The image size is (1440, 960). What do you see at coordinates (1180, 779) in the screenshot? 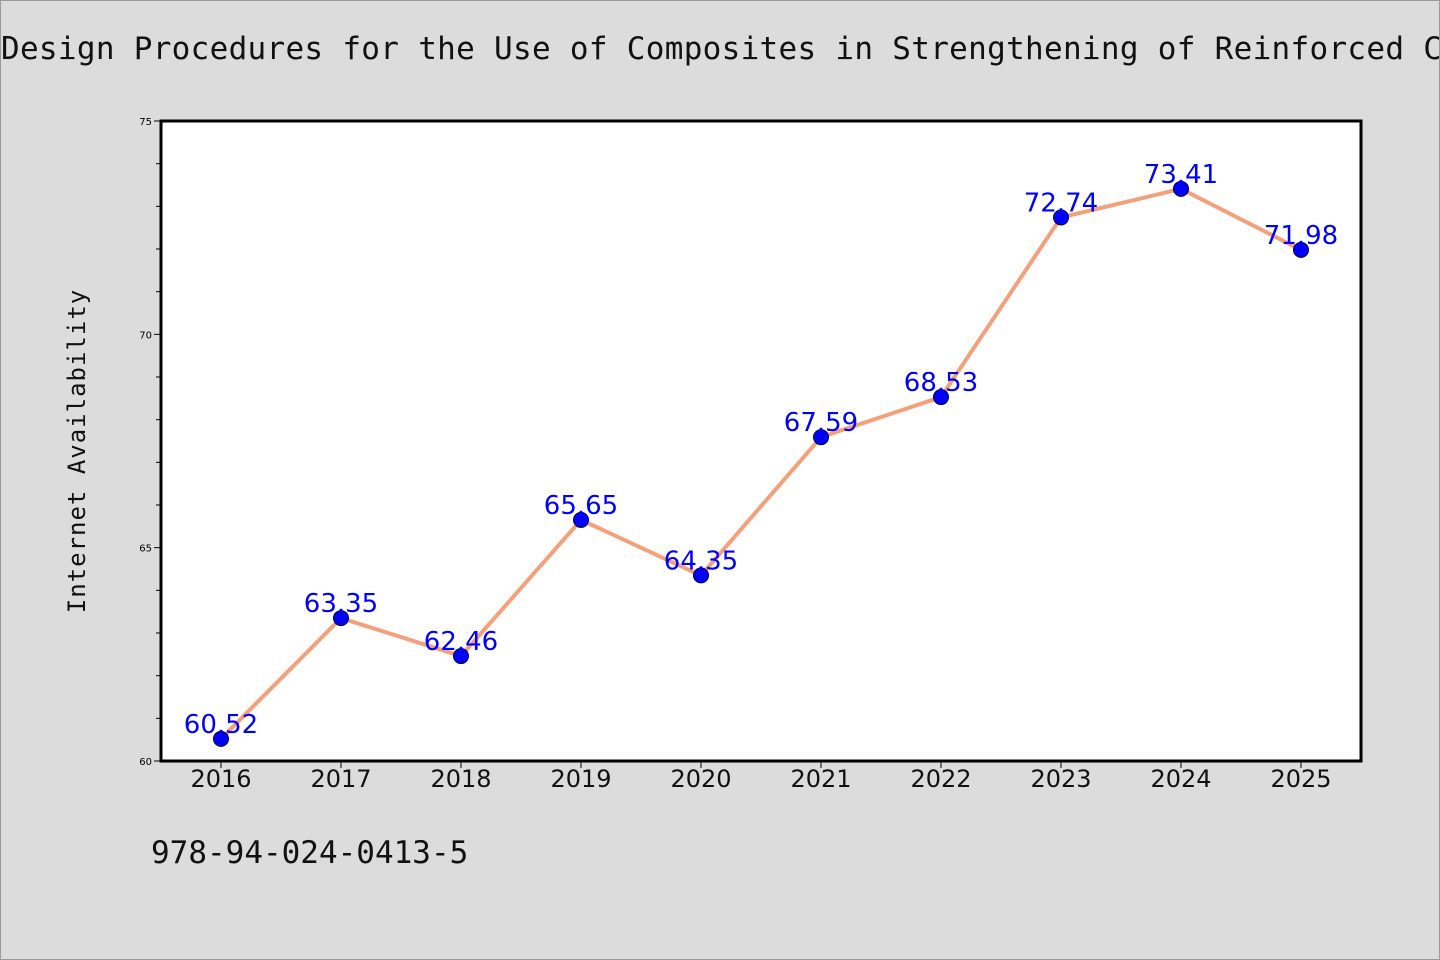
I see `x-tick-label: 2024` at bounding box center [1180, 779].